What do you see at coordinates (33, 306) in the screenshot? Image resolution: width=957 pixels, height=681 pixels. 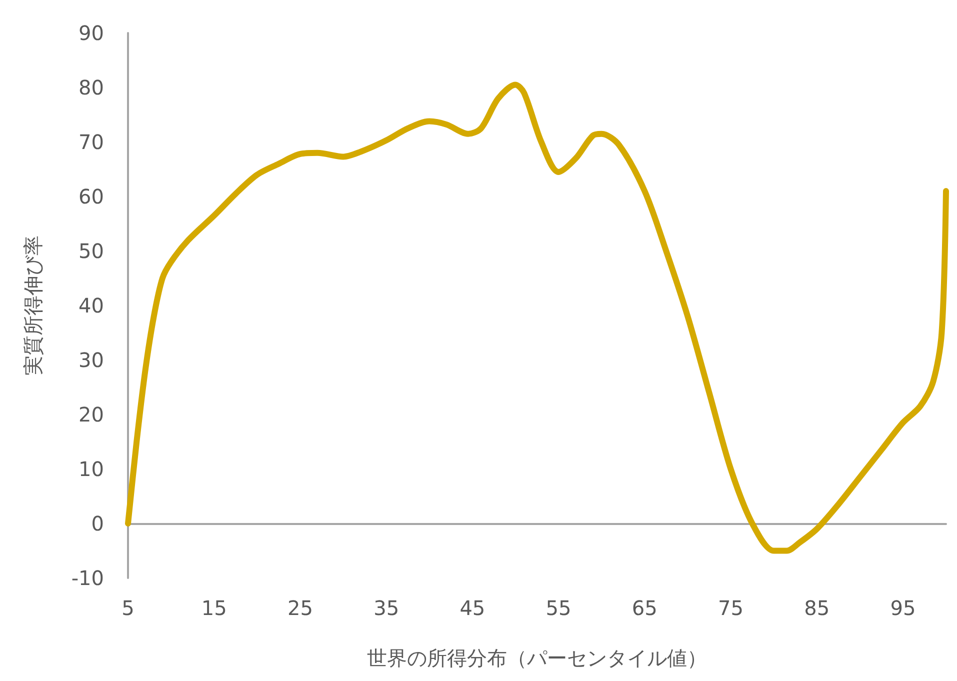 I see `y-axis-title: 実質所得伸び率` at bounding box center [33, 306].